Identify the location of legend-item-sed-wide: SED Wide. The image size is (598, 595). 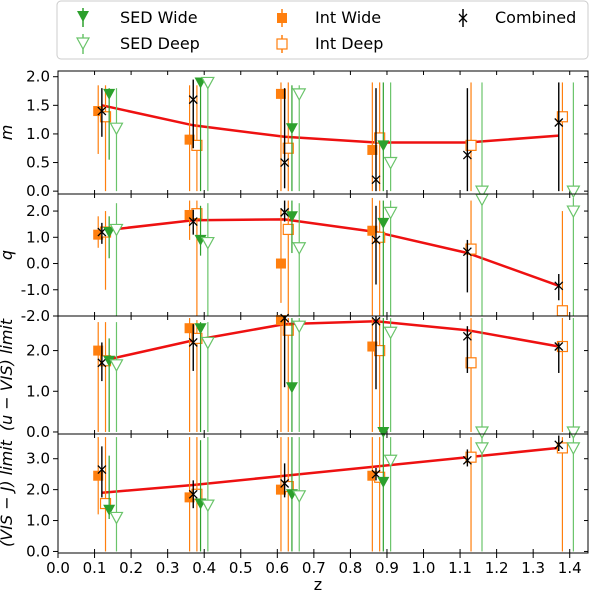
(137, 17).